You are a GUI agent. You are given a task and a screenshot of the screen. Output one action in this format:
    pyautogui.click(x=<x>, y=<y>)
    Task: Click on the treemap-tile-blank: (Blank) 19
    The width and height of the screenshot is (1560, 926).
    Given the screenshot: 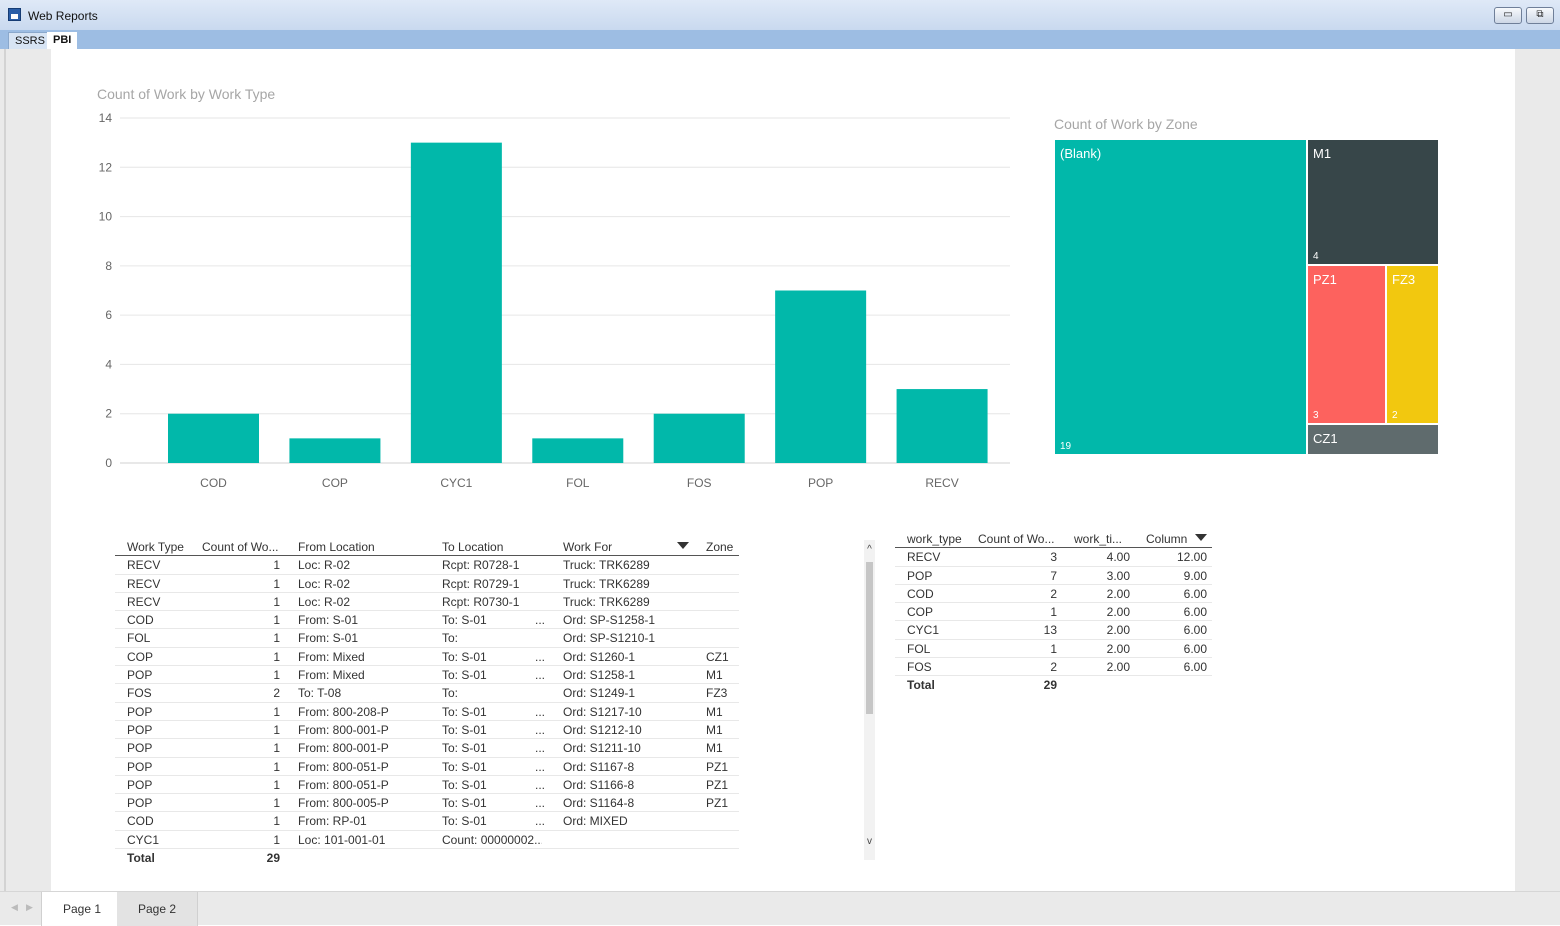 What is the action you would take?
    pyautogui.click(x=1180, y=297)
    